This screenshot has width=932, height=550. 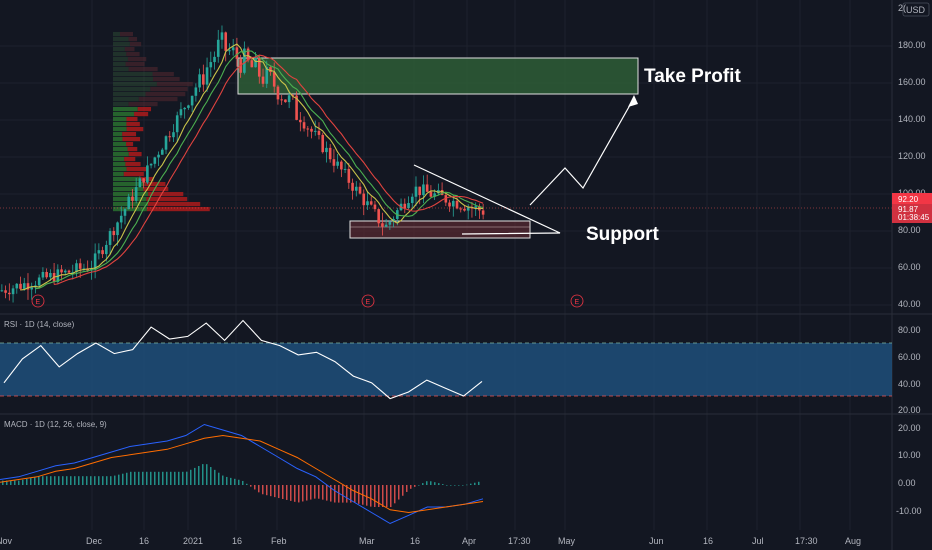 I want to click on currency-badge, so click(x=916, y=9).